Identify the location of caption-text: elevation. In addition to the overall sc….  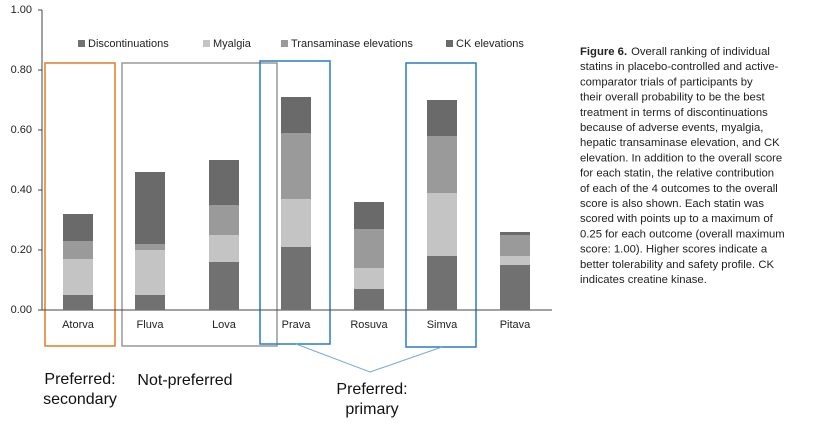
(681, 158).